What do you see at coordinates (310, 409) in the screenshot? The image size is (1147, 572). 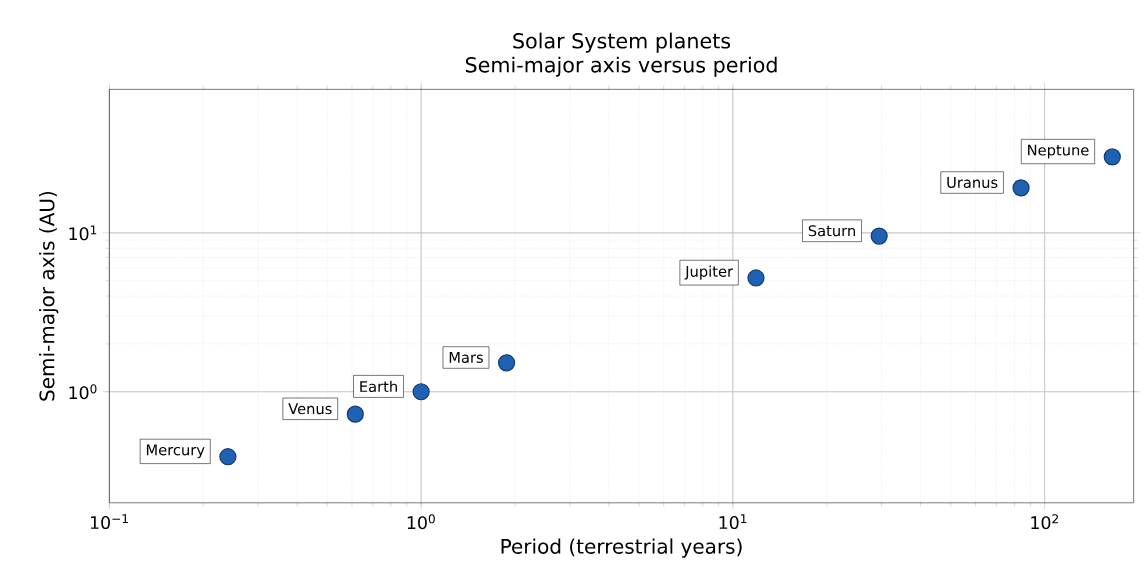 I see `annotation: Venus` at bounding box center [310, 409].